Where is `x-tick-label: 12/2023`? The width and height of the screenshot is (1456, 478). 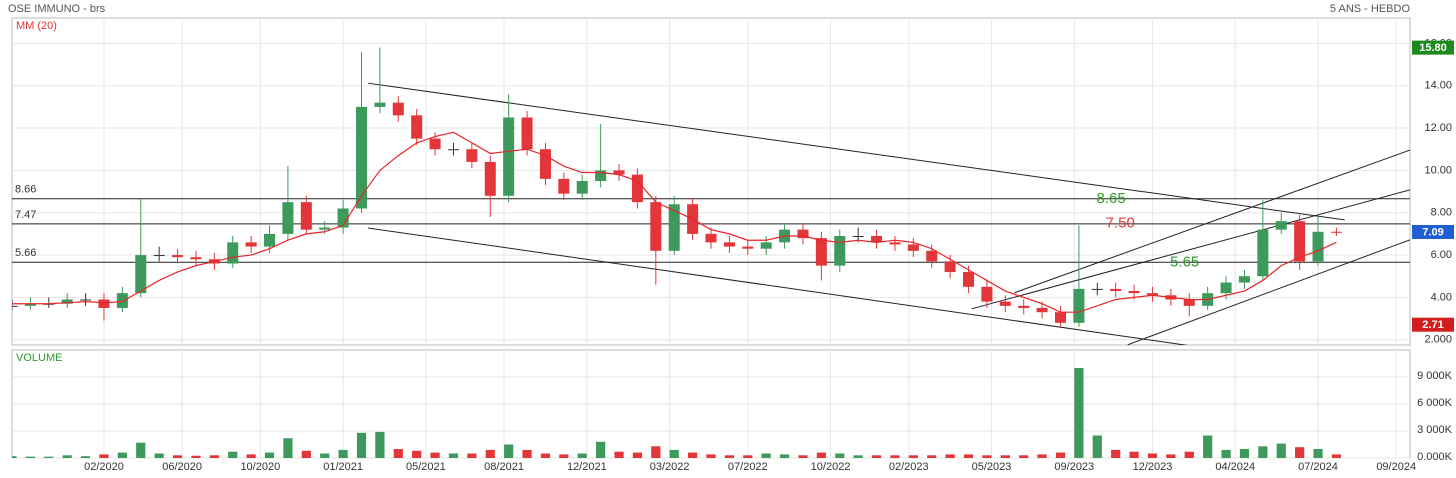 x-tick-label: 12/2023 is located at coordinates (1153, 467).